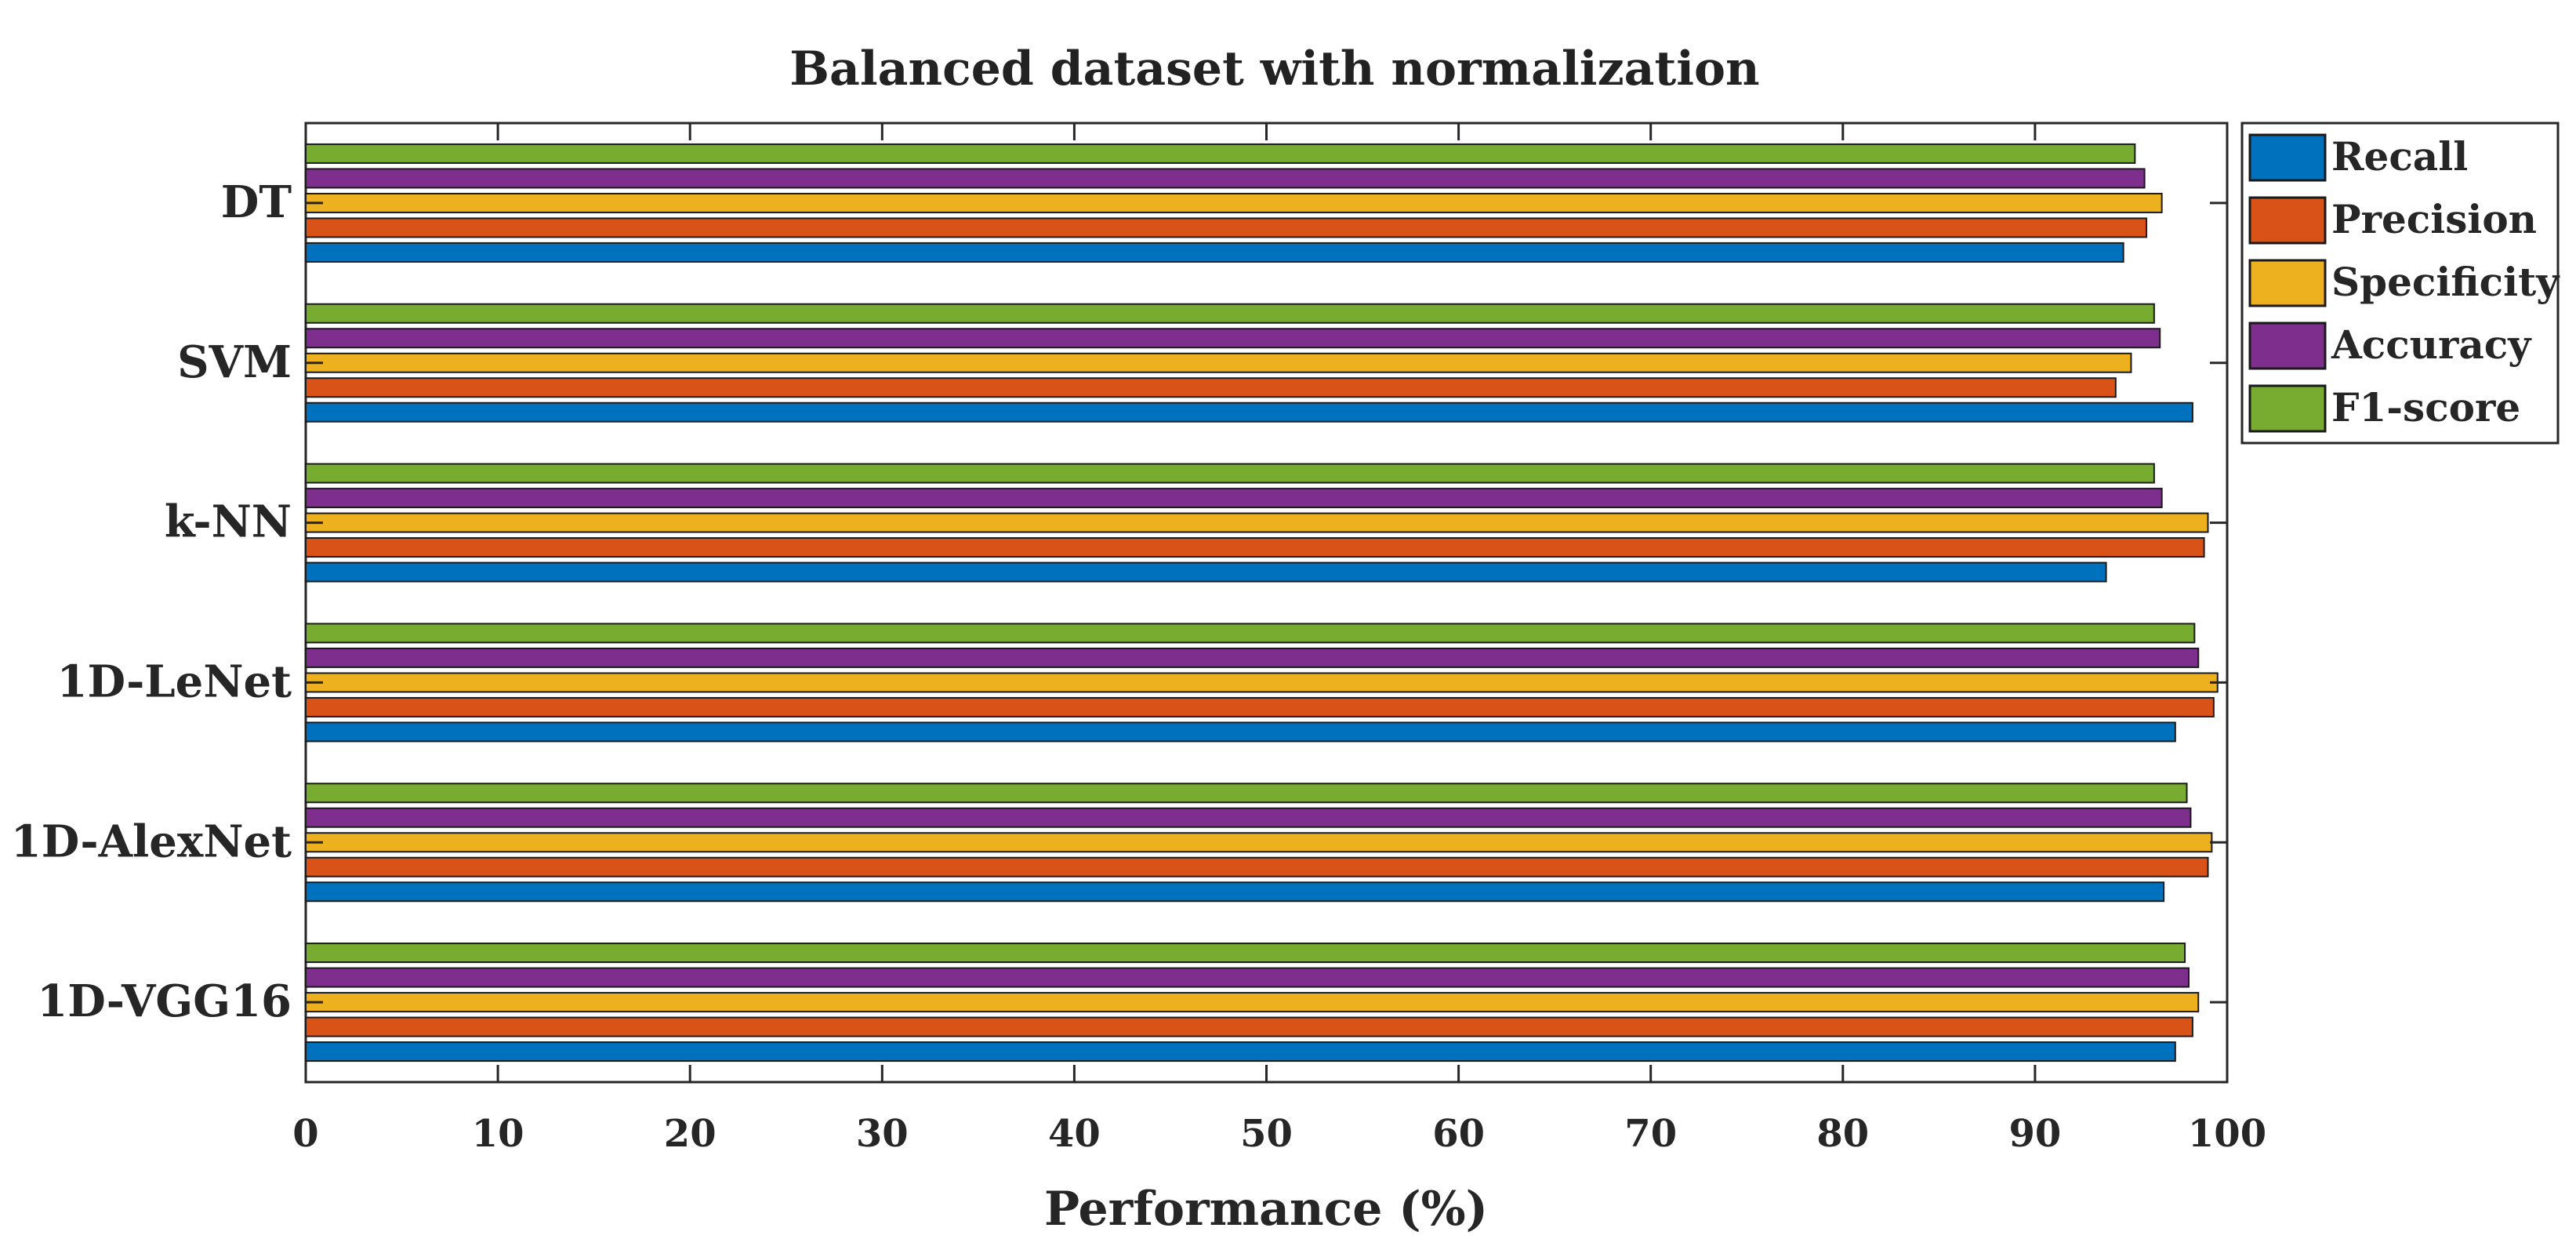 This screenshot has width=2576, height=1246. I want to click on bar-1d-vgg16-specificity, so click(1253, 1002).